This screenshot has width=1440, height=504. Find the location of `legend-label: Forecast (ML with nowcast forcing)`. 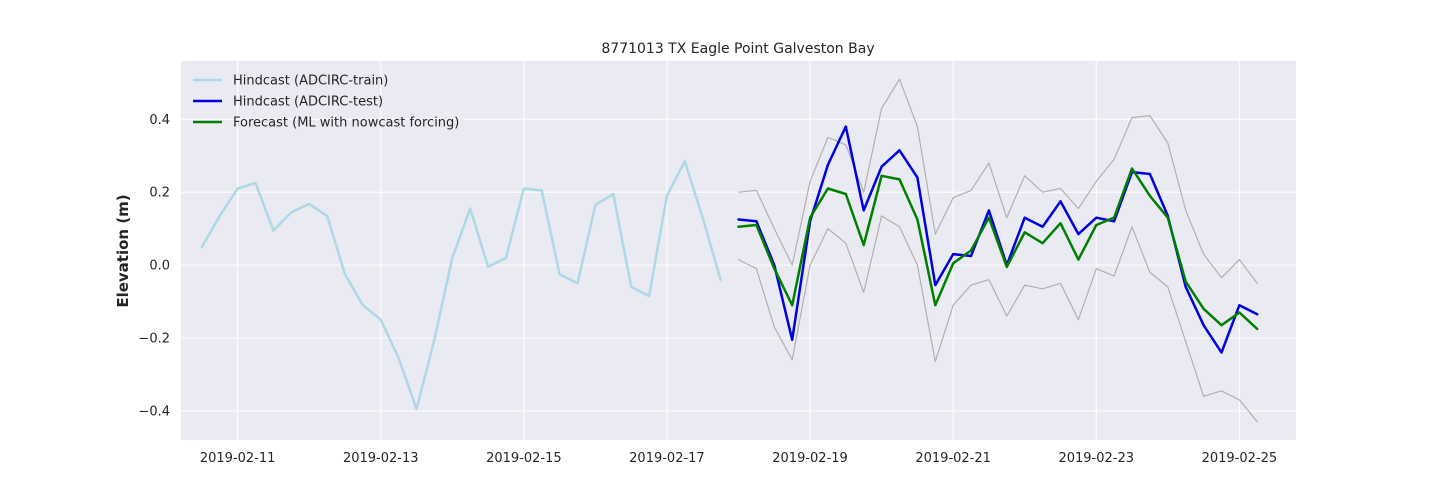

legend-label: Forecast (ML with nowcast forcing) is located at coordinates (346, 123).